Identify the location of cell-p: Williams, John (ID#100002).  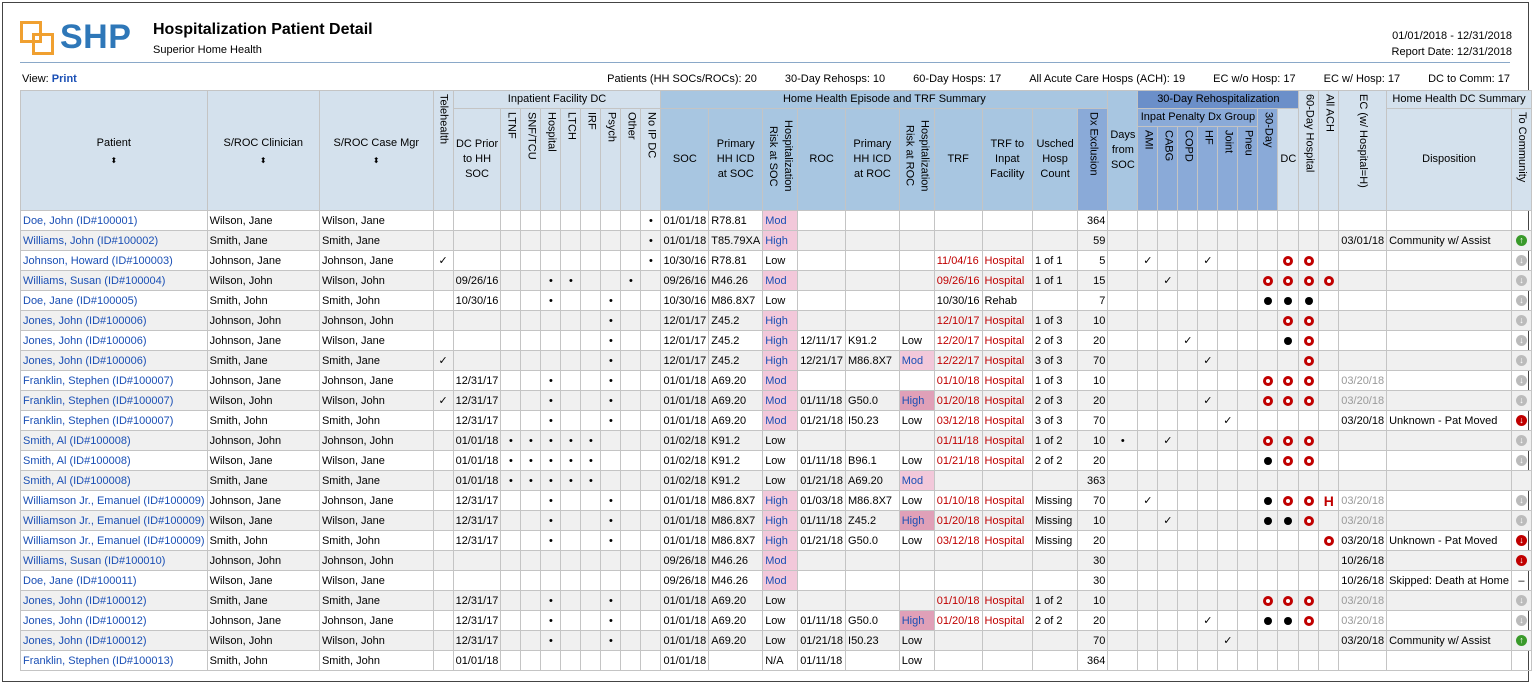
(114, 240).